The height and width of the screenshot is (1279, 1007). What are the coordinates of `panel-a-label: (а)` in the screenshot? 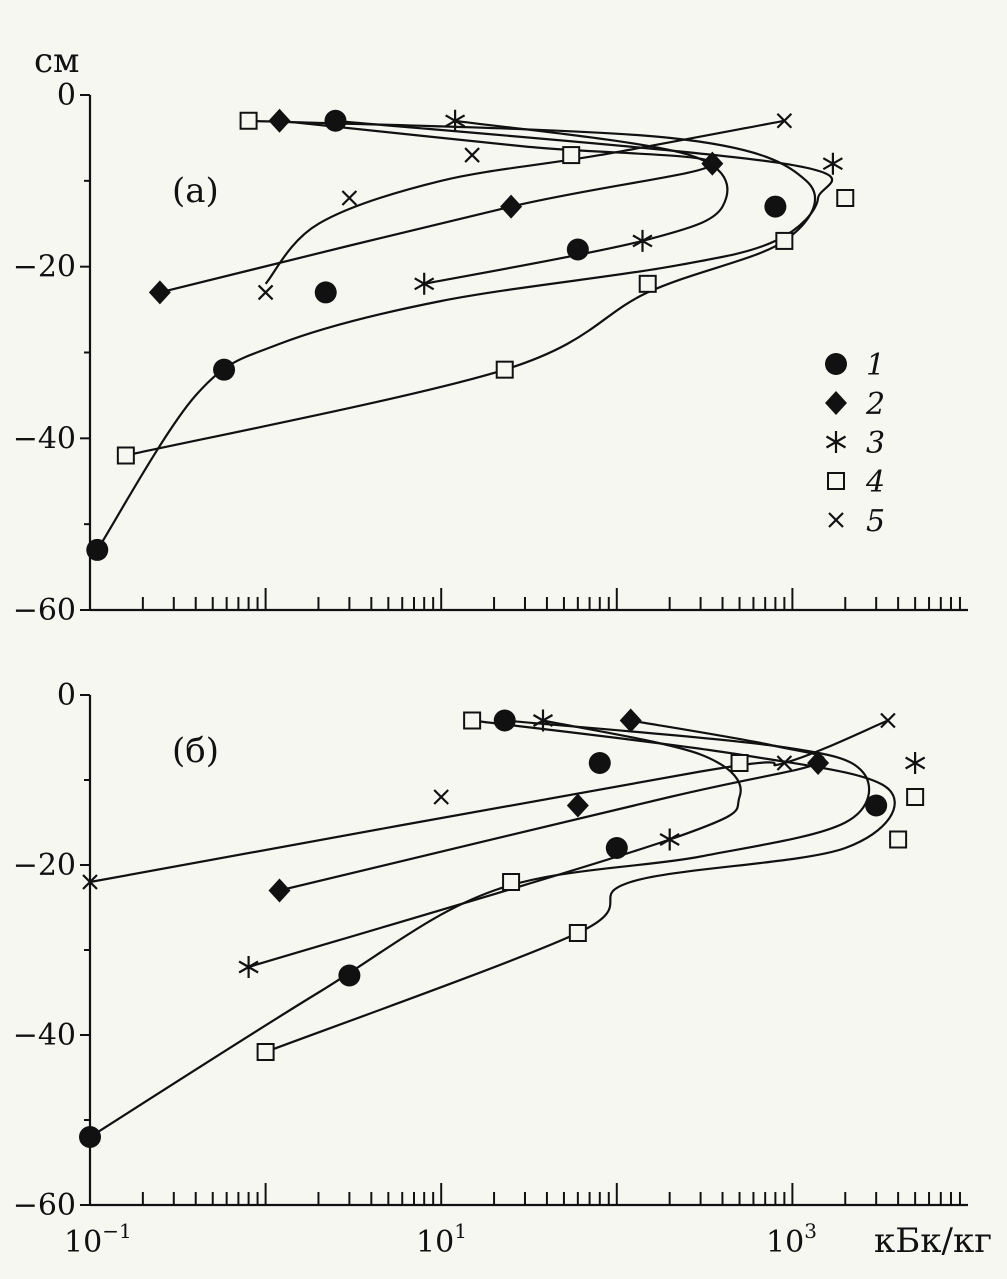 It's located at (195, 191).